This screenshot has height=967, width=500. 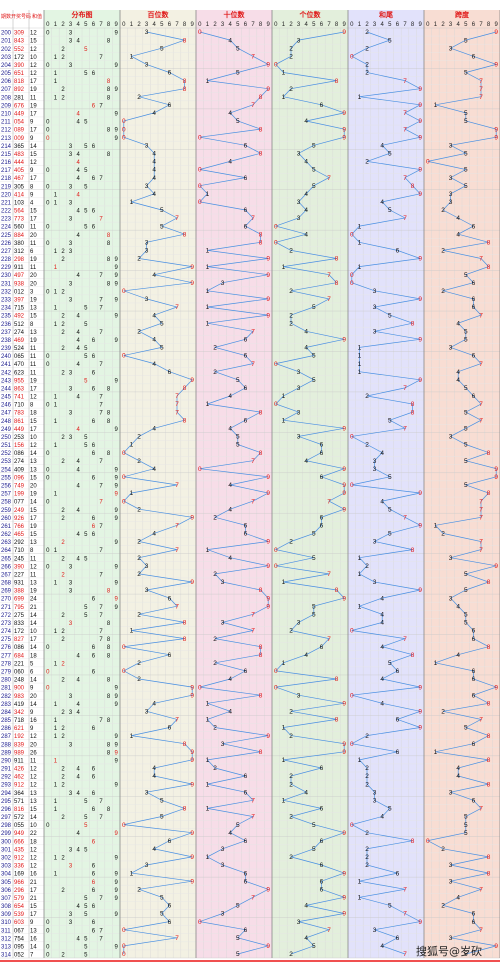 What do you see at coordinates (19, 721) in the screenshot?
I see `number-label: 718` at bounding box center [19, 721].